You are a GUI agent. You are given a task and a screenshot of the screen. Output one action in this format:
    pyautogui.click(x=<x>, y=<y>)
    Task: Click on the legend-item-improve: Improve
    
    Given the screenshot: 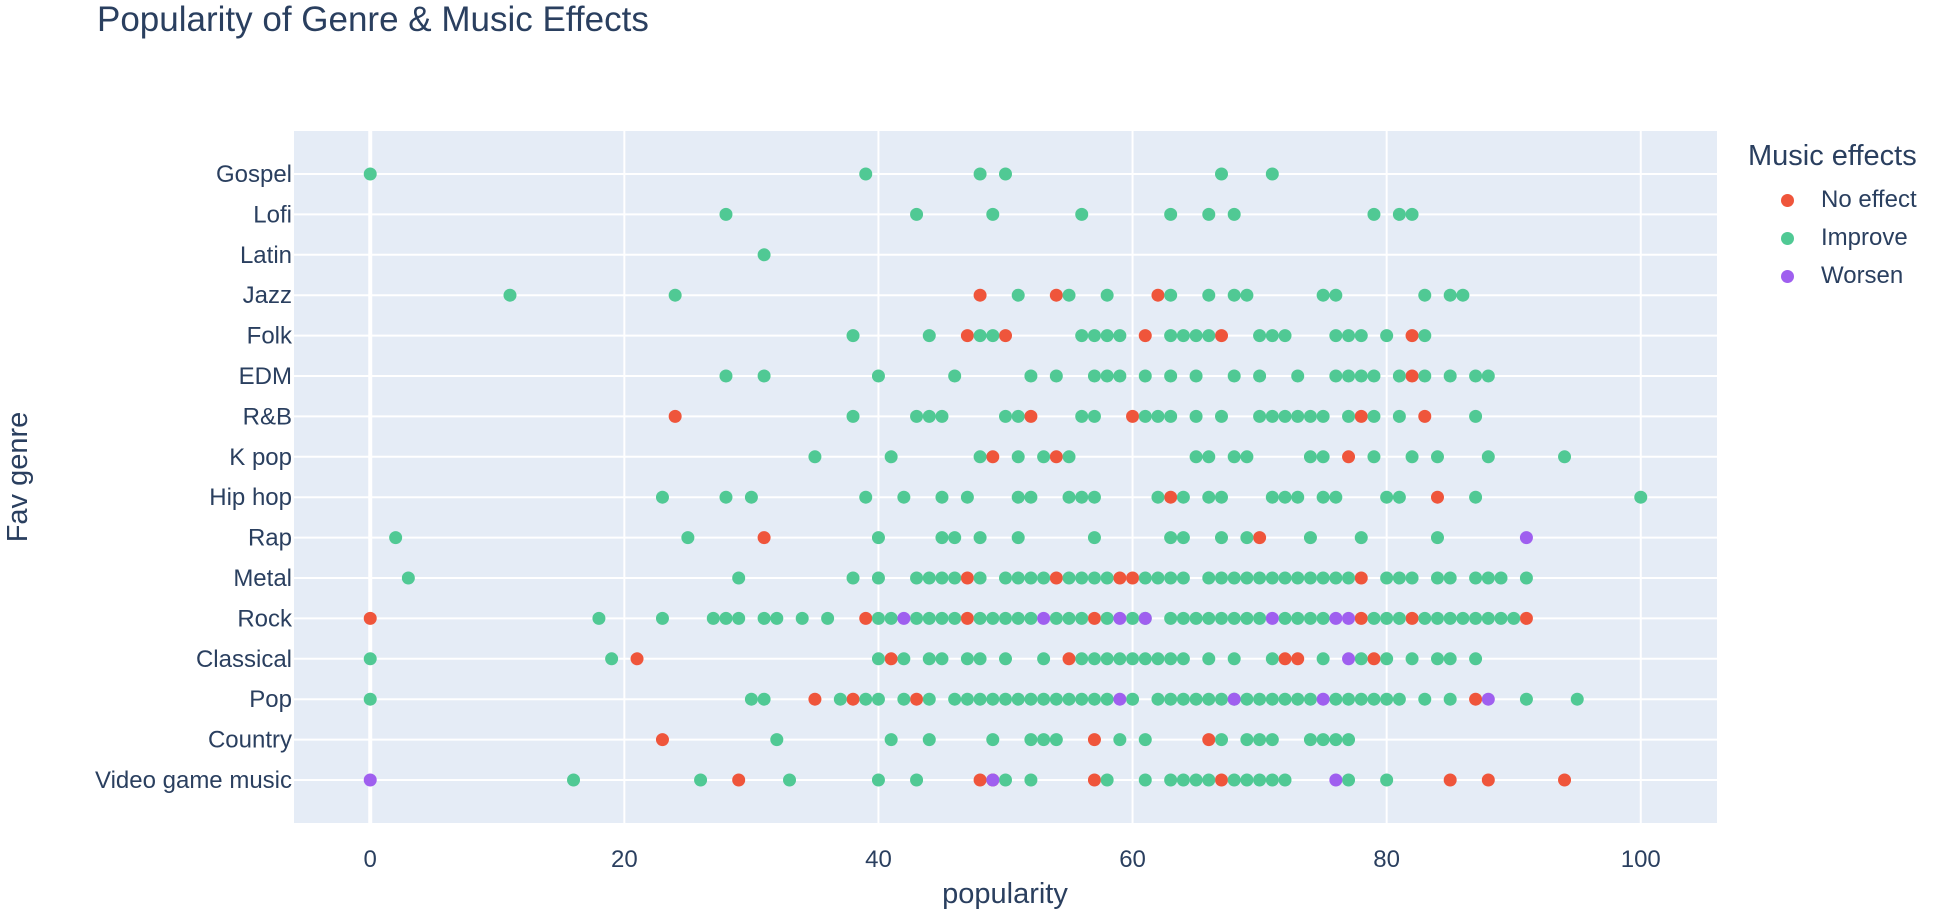 What is the action you would take?
    pyautogui.click(x=1832, y=238)
    